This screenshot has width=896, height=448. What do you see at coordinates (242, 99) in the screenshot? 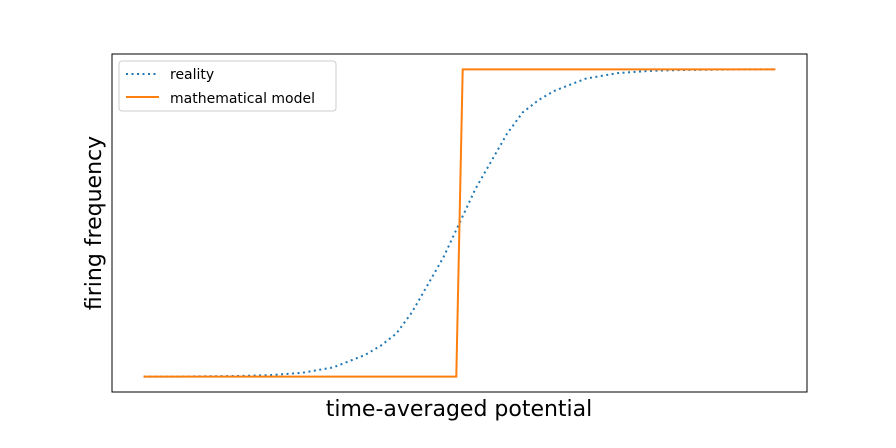
I see `legend-label-mathematical-model: mathematical model` at bounding box center [242, 99].